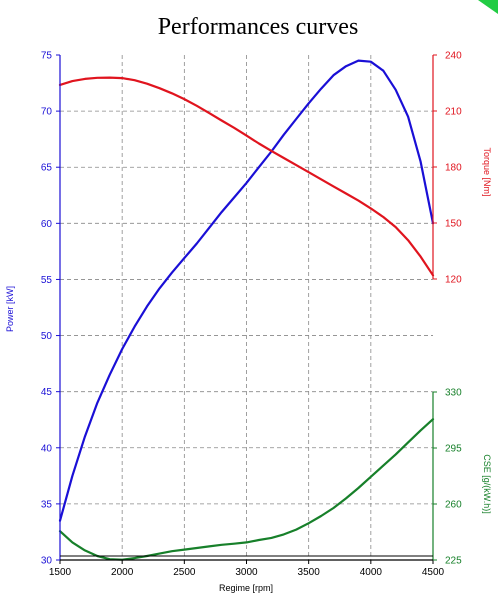 This screenshot has height=601, width=498. Describe the element at coordinates (453, 112) in the screenshot. I see `torque-tick-label: 210` at that location.